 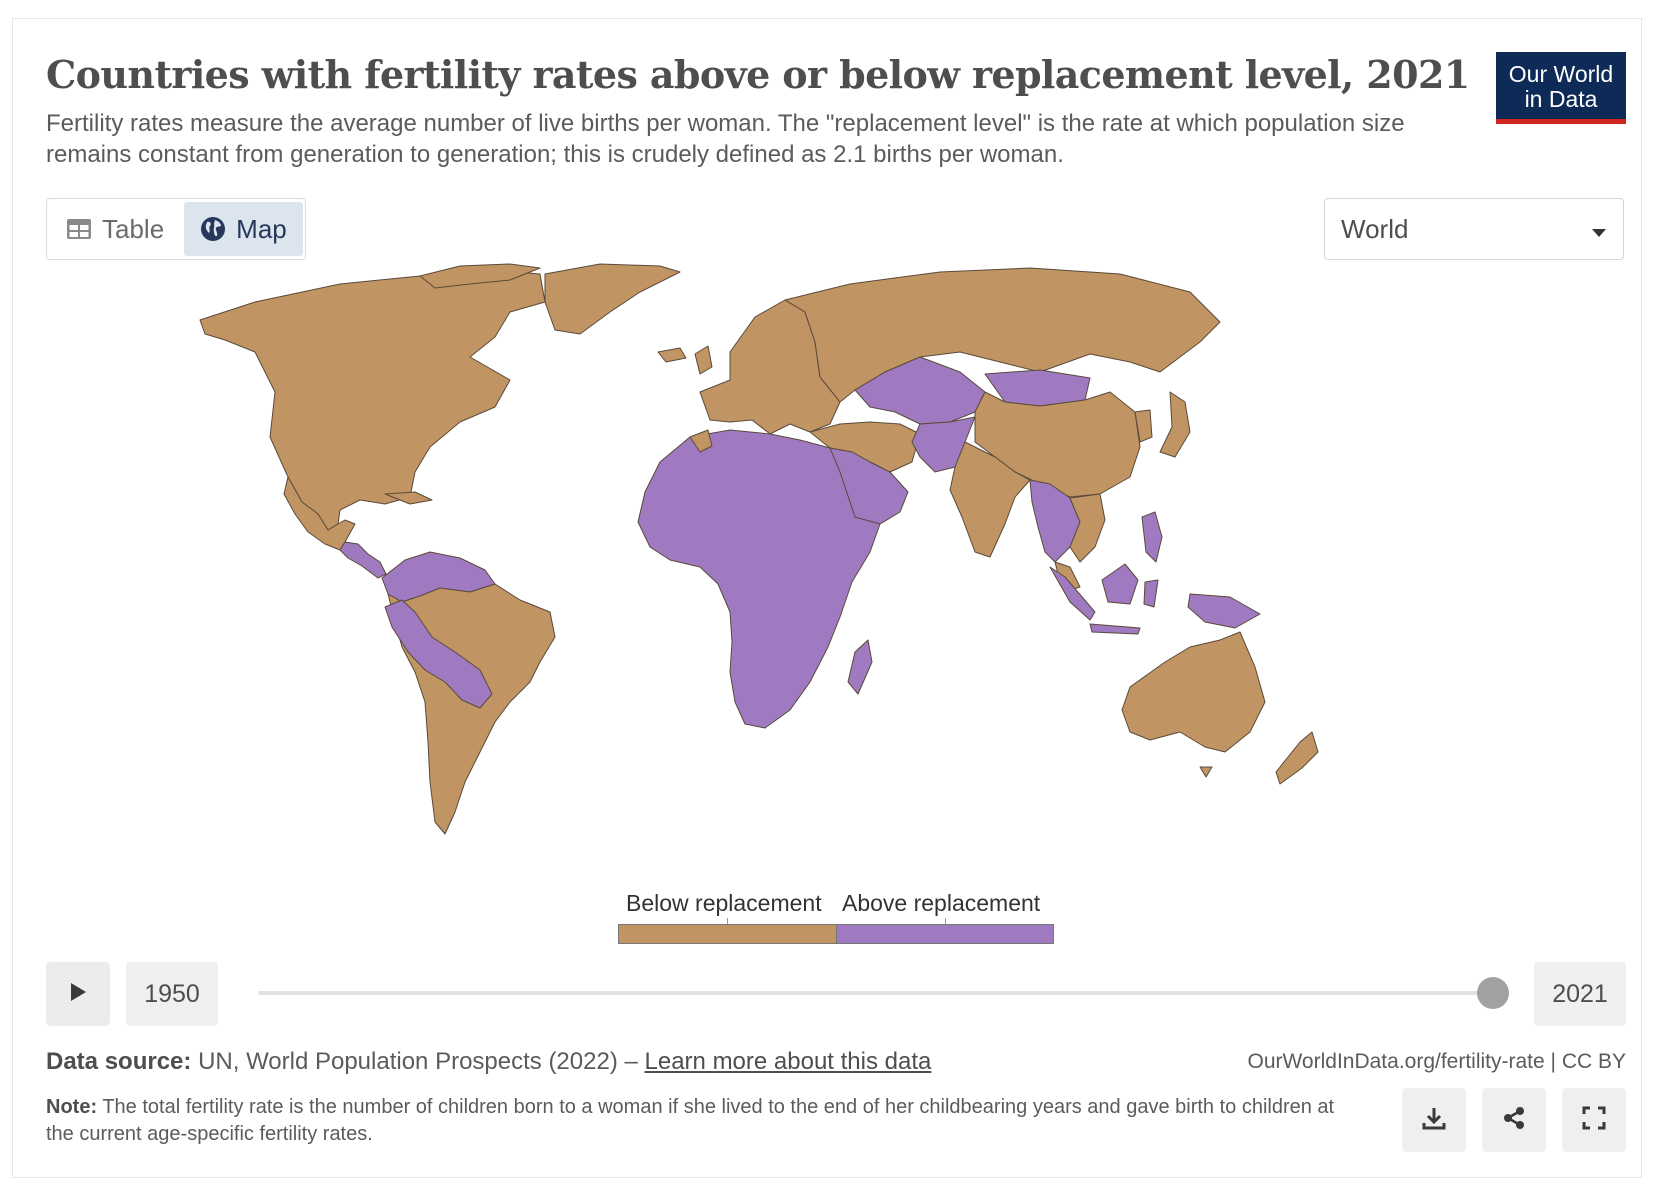 I want to click on fullscreen-icon, so click(x=1594, y=1120).